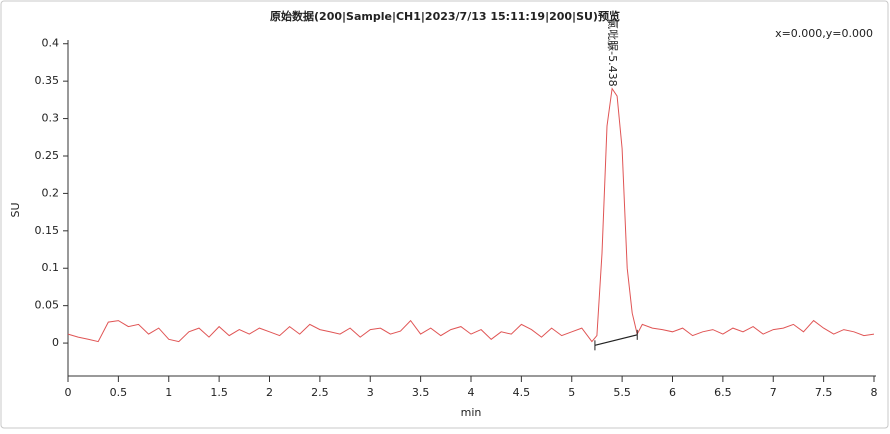 The image size is (890, 434). I want to click on x-tick-label: 0.5, so click(119, 392).